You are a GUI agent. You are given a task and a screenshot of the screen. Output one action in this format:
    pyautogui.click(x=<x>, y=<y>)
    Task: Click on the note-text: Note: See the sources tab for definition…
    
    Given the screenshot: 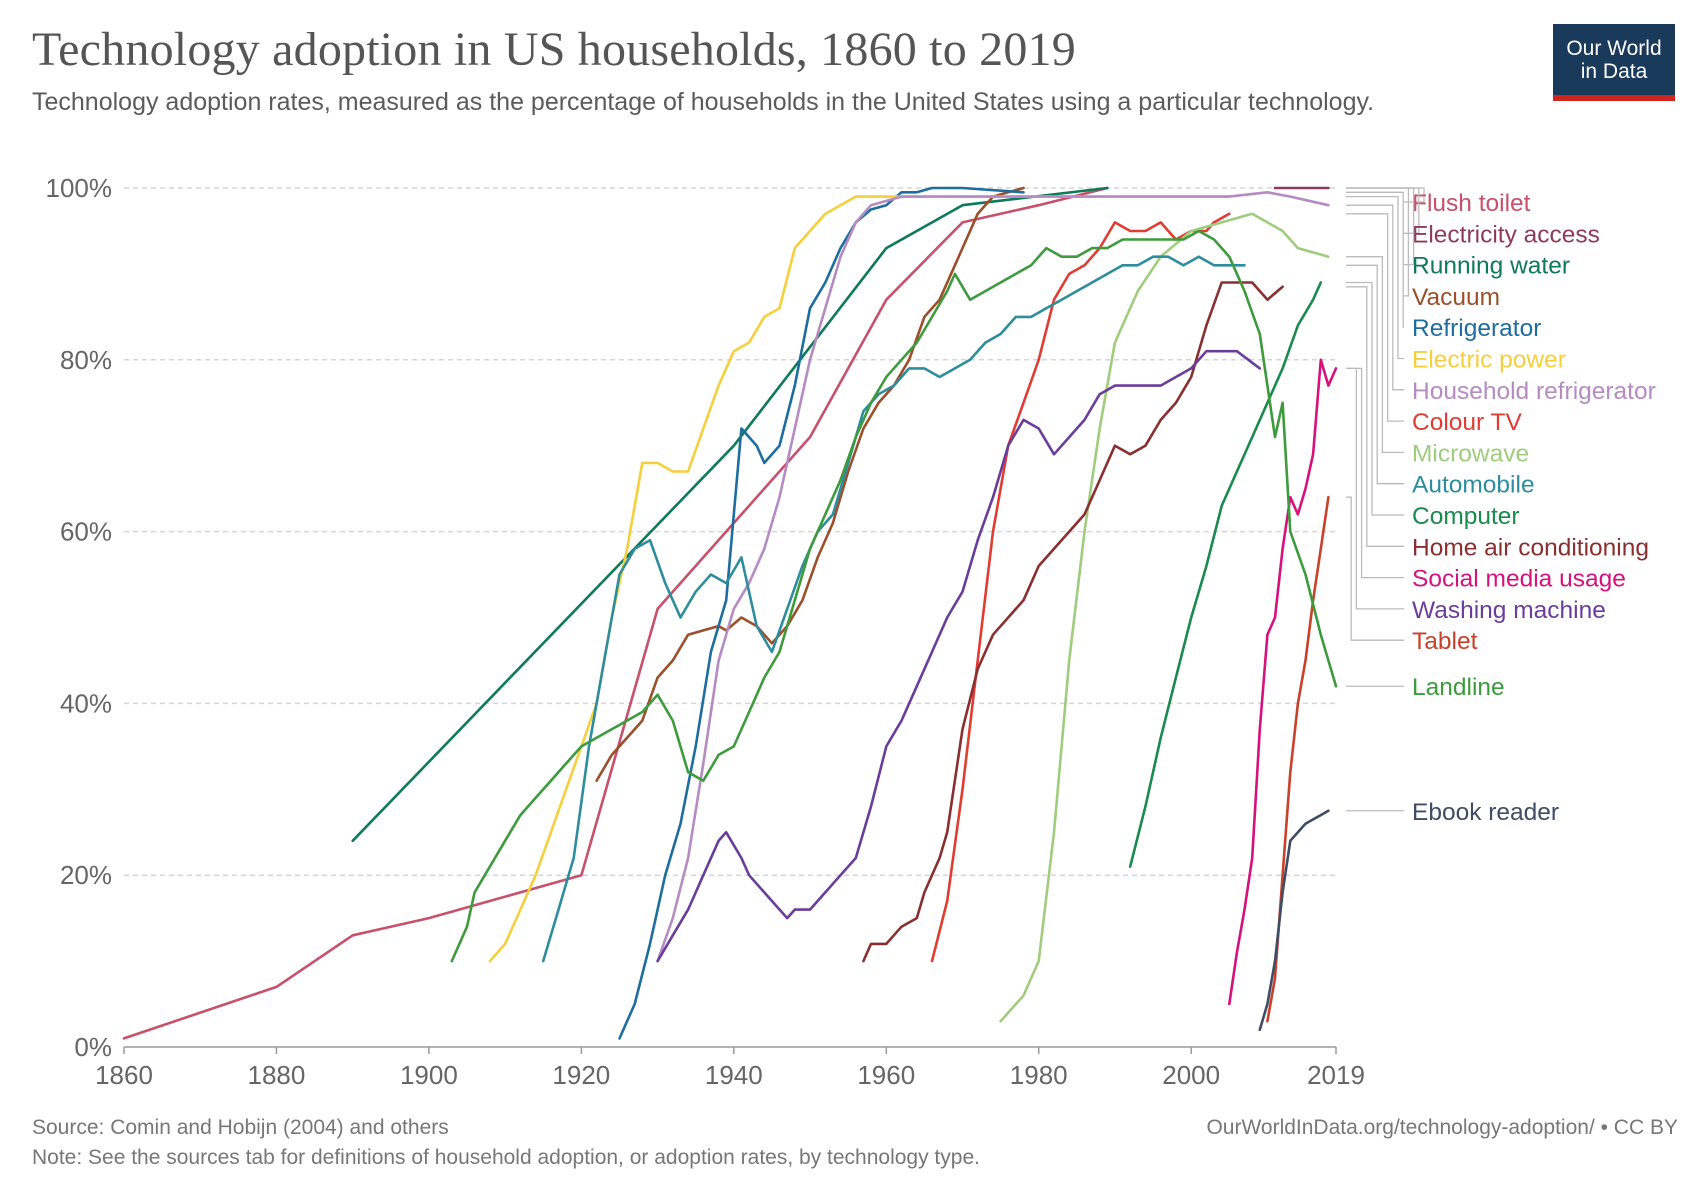 What is the action you would take?
    pyautogui.click(x=506, y=1157)
    